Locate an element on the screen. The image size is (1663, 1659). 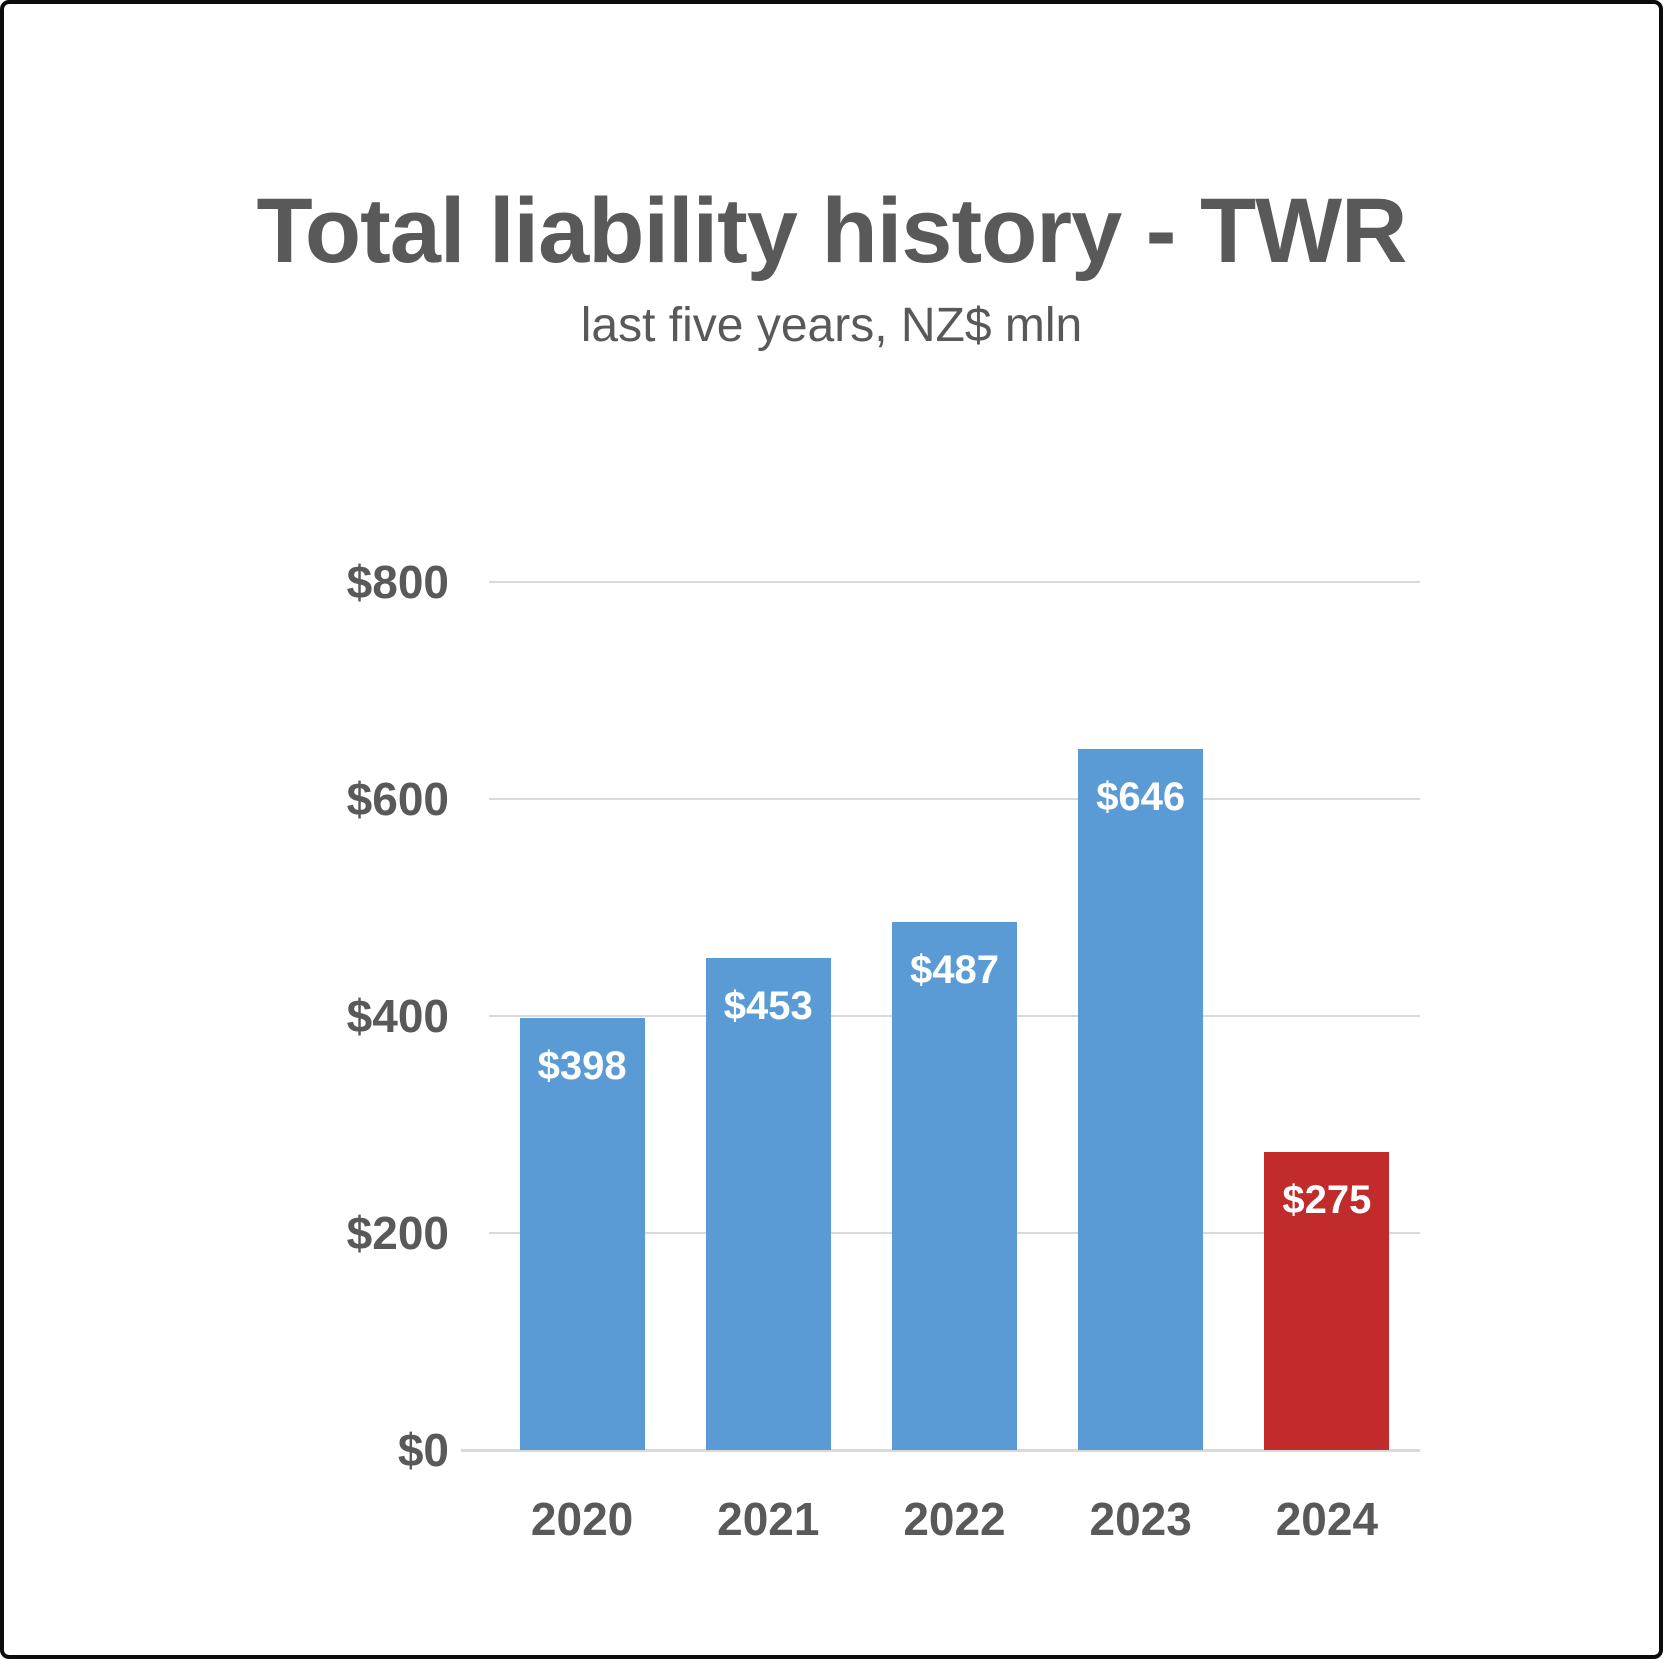
bar-value-label-2021: $453 is located at coordinates (768, 1006).